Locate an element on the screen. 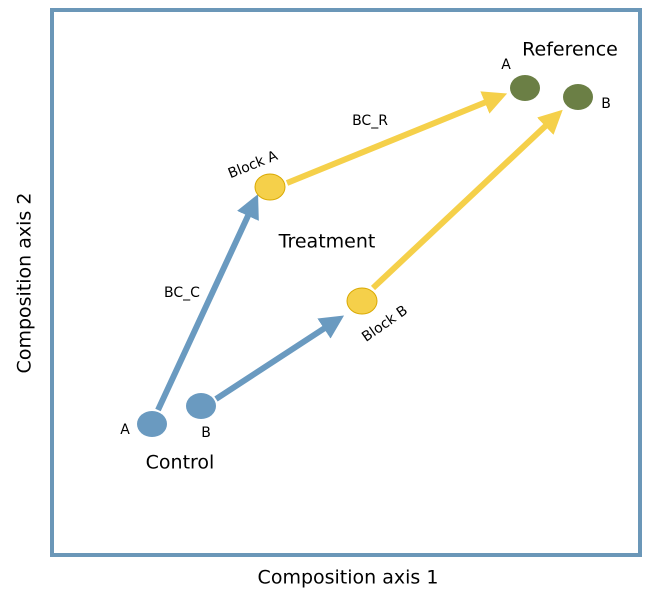 This screenshot has width=650, height=591. block-b-point is located at coordinates (362, 301).